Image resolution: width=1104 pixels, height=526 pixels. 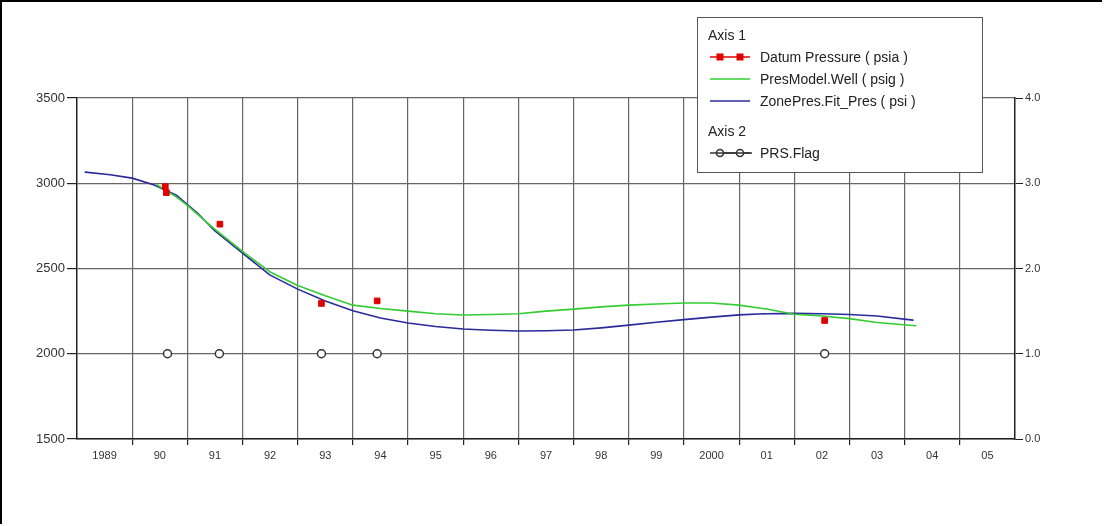 I want to click on x-tick-label: 98, so click(x=601, y=454).